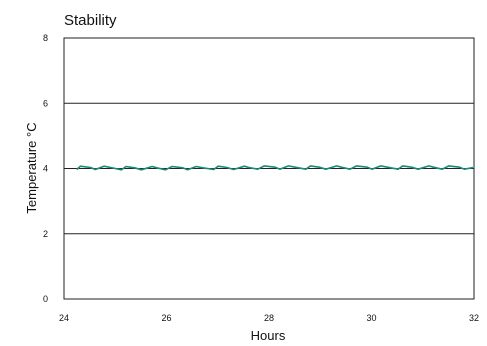  I want to click on series-layer, so click(275, 168).